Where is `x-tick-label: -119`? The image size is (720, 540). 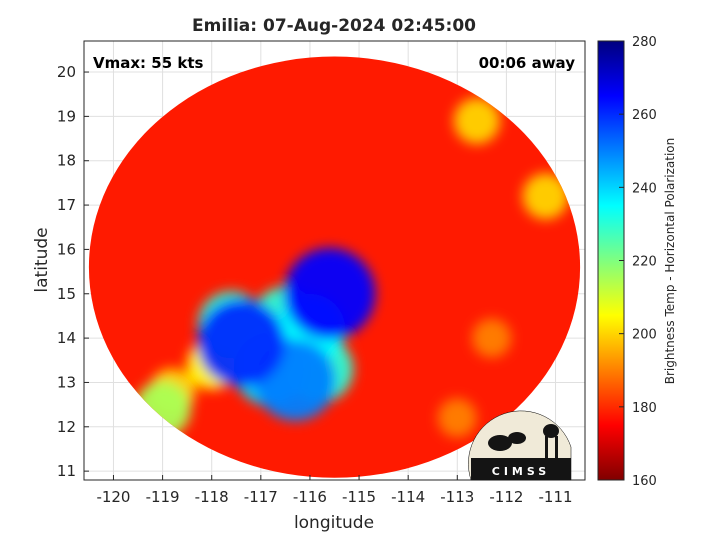 x-tick-label: -119 is located at coordinates (163, 497).